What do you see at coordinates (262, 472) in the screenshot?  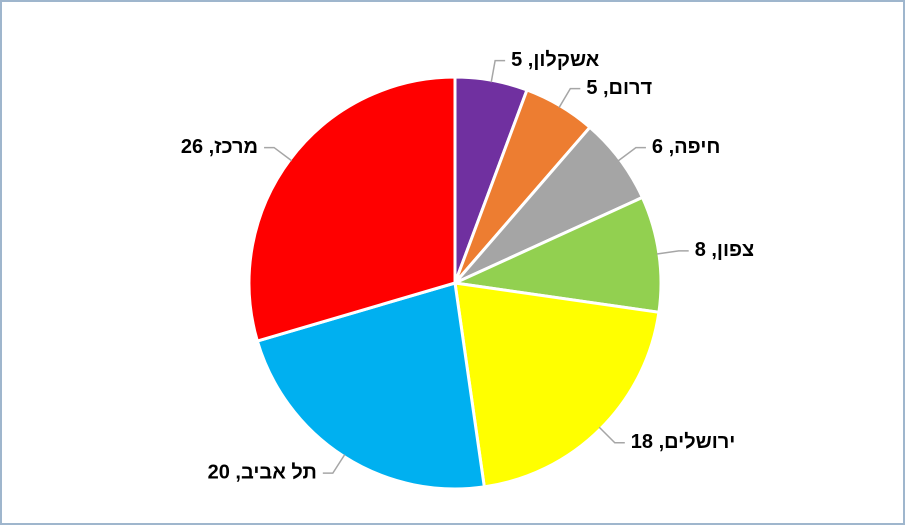 I see `data-label: תל אביב, 20` at bounding box center [262, 472].